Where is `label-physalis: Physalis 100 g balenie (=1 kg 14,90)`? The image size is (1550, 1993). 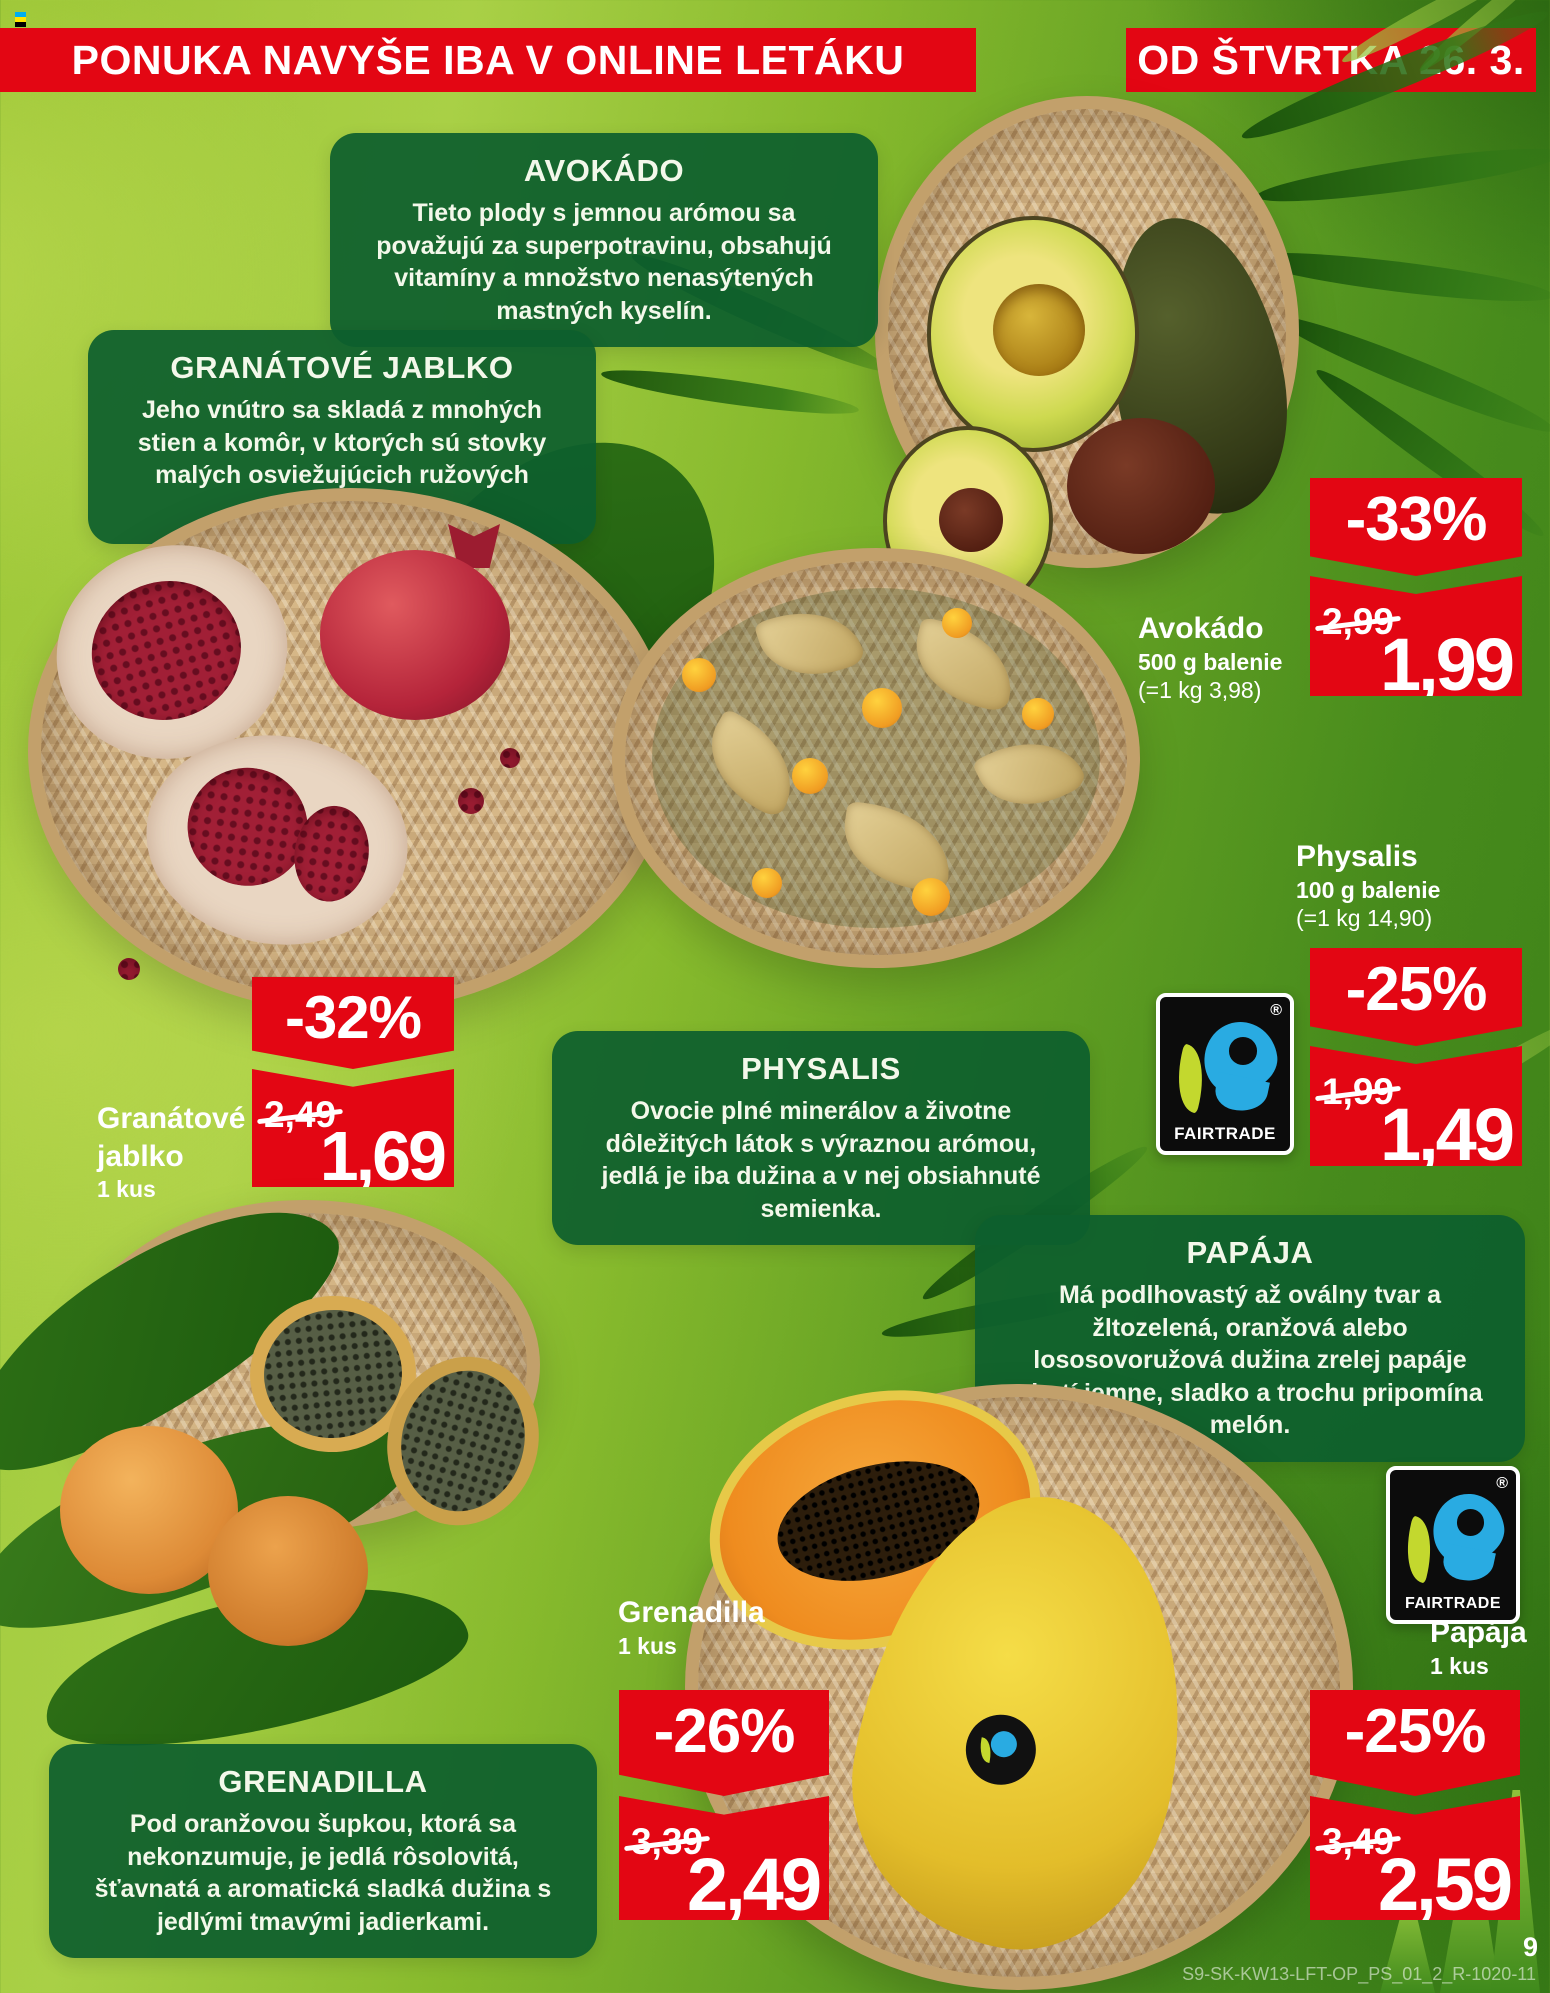
label-physalis: Physalis 100 g balenie (=1 kg 14,90) is located at coordinates (1391, 885).